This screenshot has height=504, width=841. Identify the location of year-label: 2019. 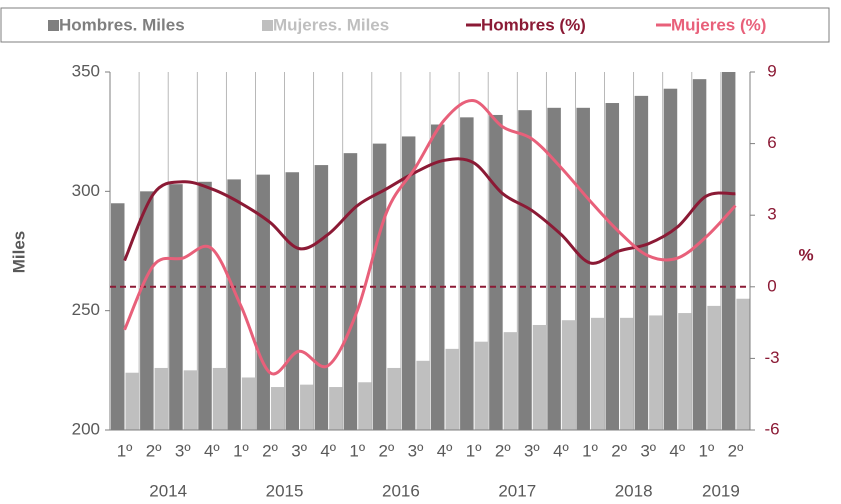
(721, 490).